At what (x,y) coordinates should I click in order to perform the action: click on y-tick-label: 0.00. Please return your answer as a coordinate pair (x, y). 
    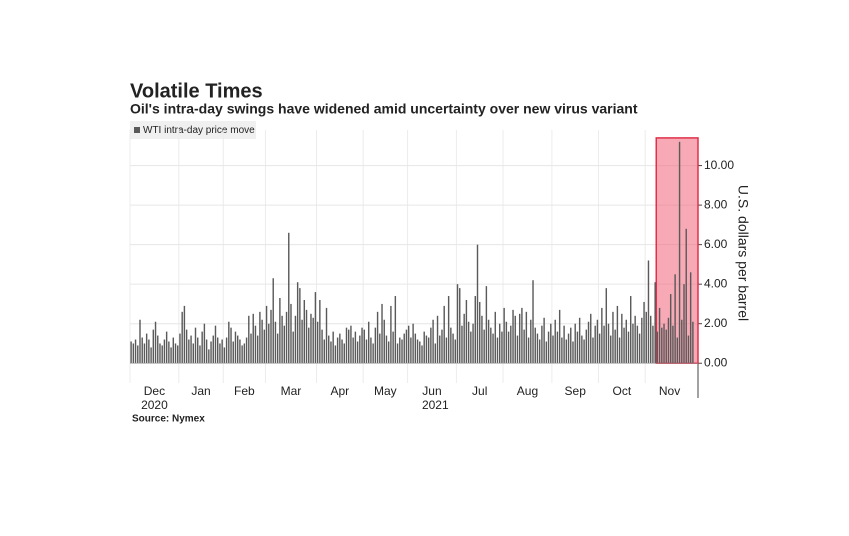
    Looking at the image, I should click on (716, 362).